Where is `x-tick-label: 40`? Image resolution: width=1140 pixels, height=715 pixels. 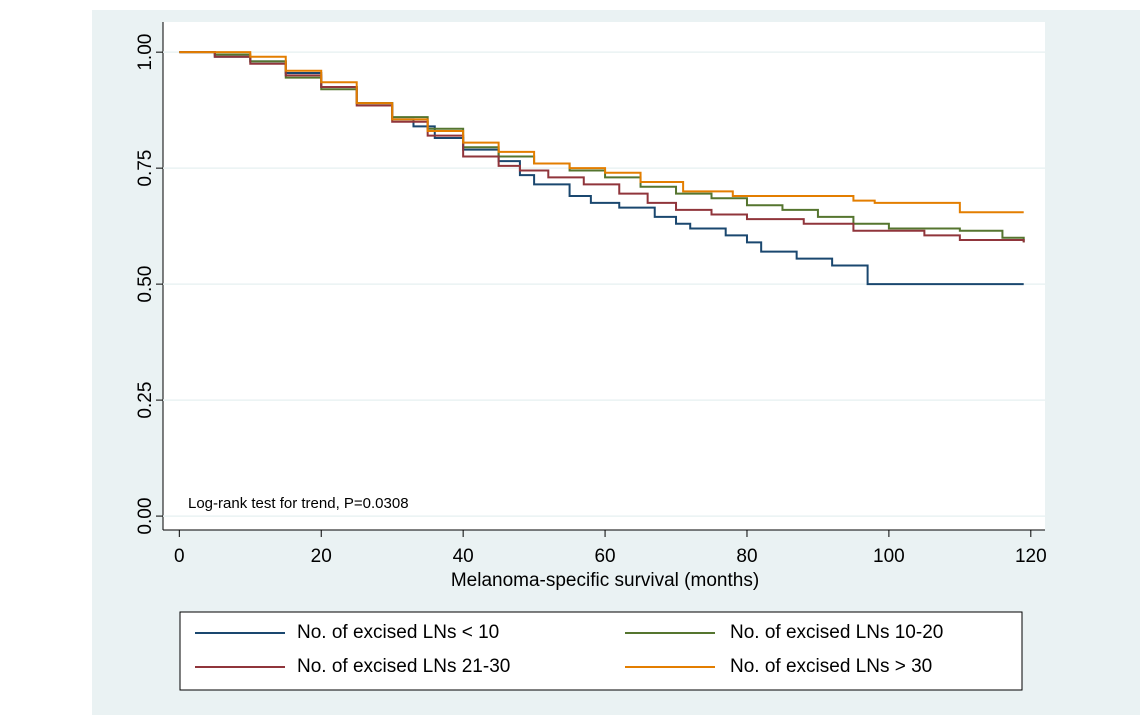
x-tick-label: 40 is located at coordinates (463, 556).